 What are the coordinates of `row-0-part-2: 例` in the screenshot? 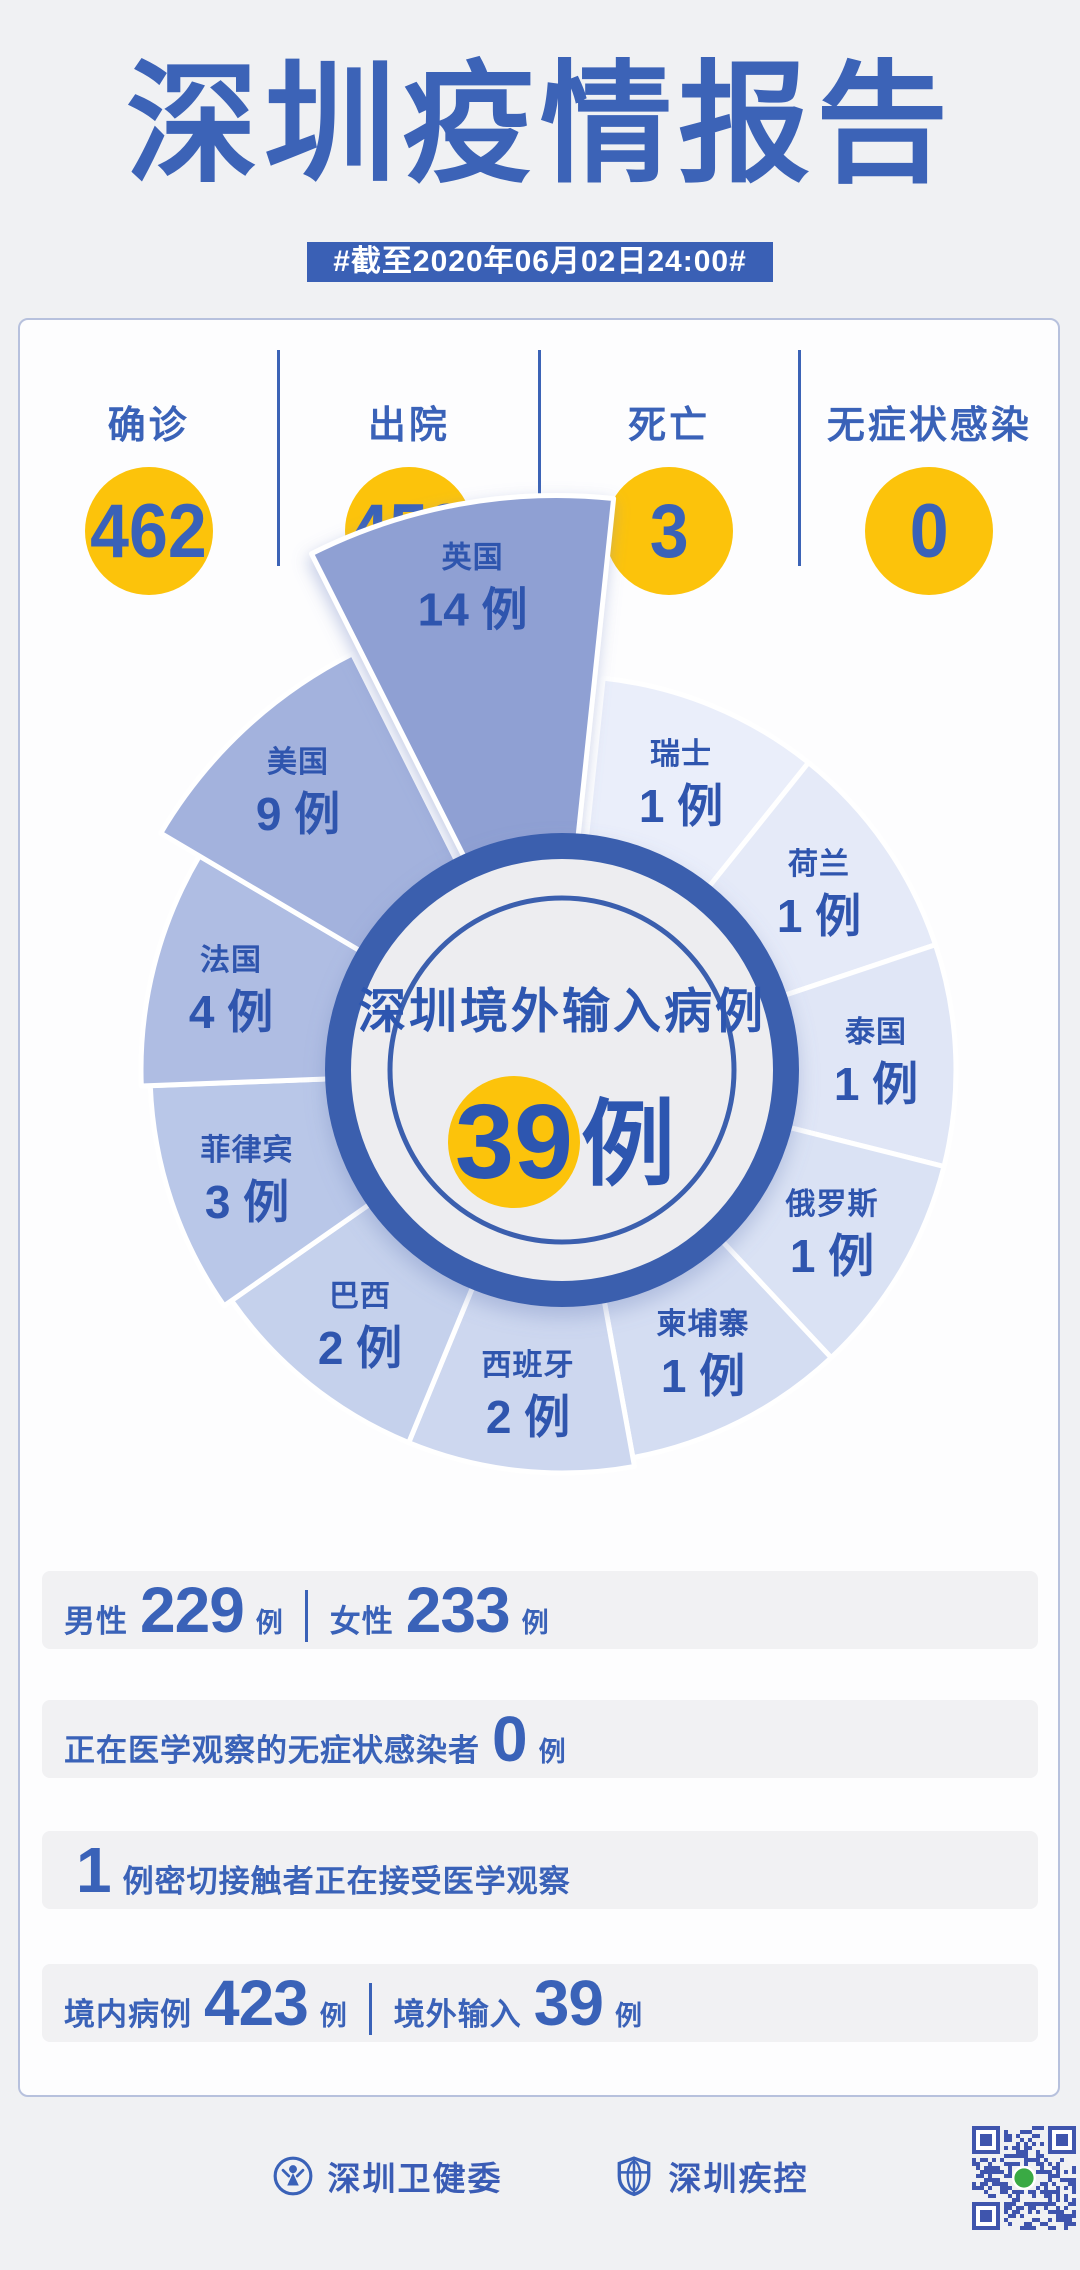 It's located at (269, 1623).